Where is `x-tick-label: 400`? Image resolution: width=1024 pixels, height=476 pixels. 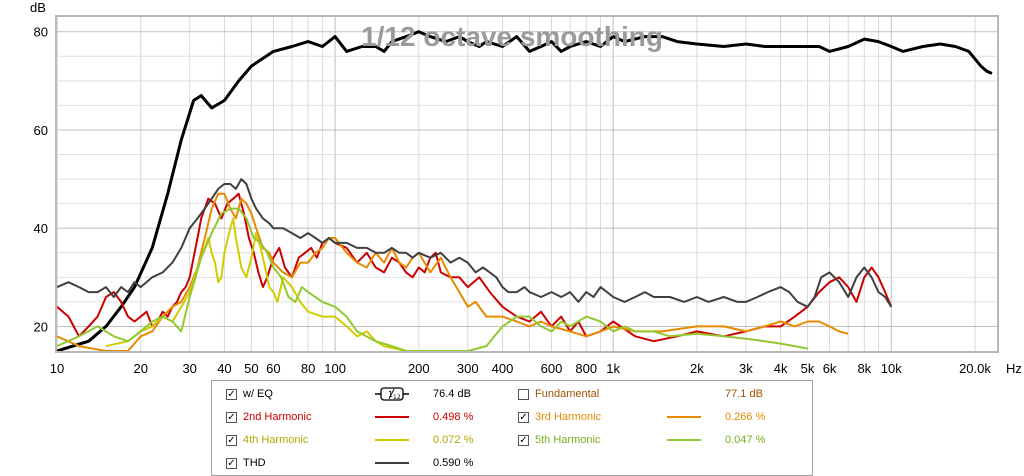
x-tick-label: 400 is located at coordinates (503, 368).